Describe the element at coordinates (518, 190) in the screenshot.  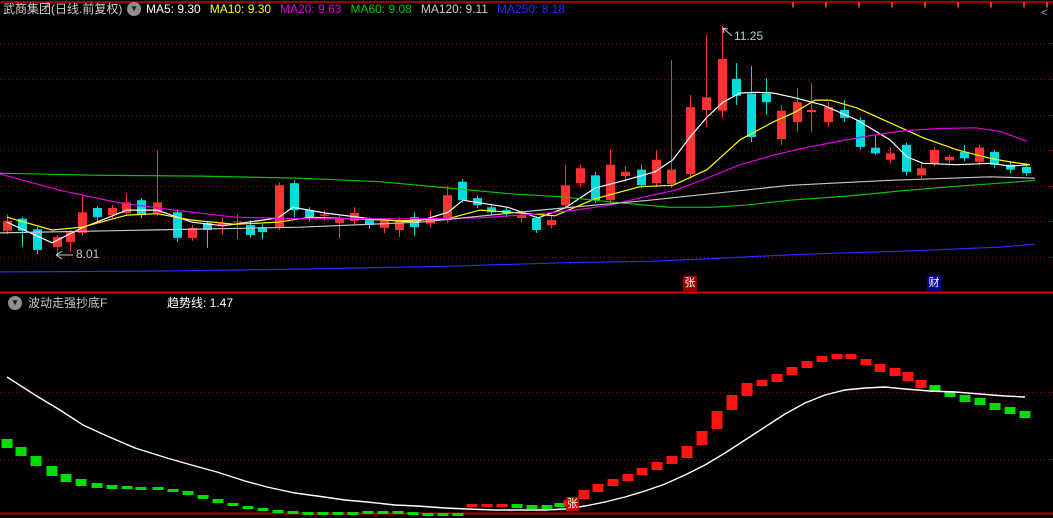
I see `ma60-line` at that location.